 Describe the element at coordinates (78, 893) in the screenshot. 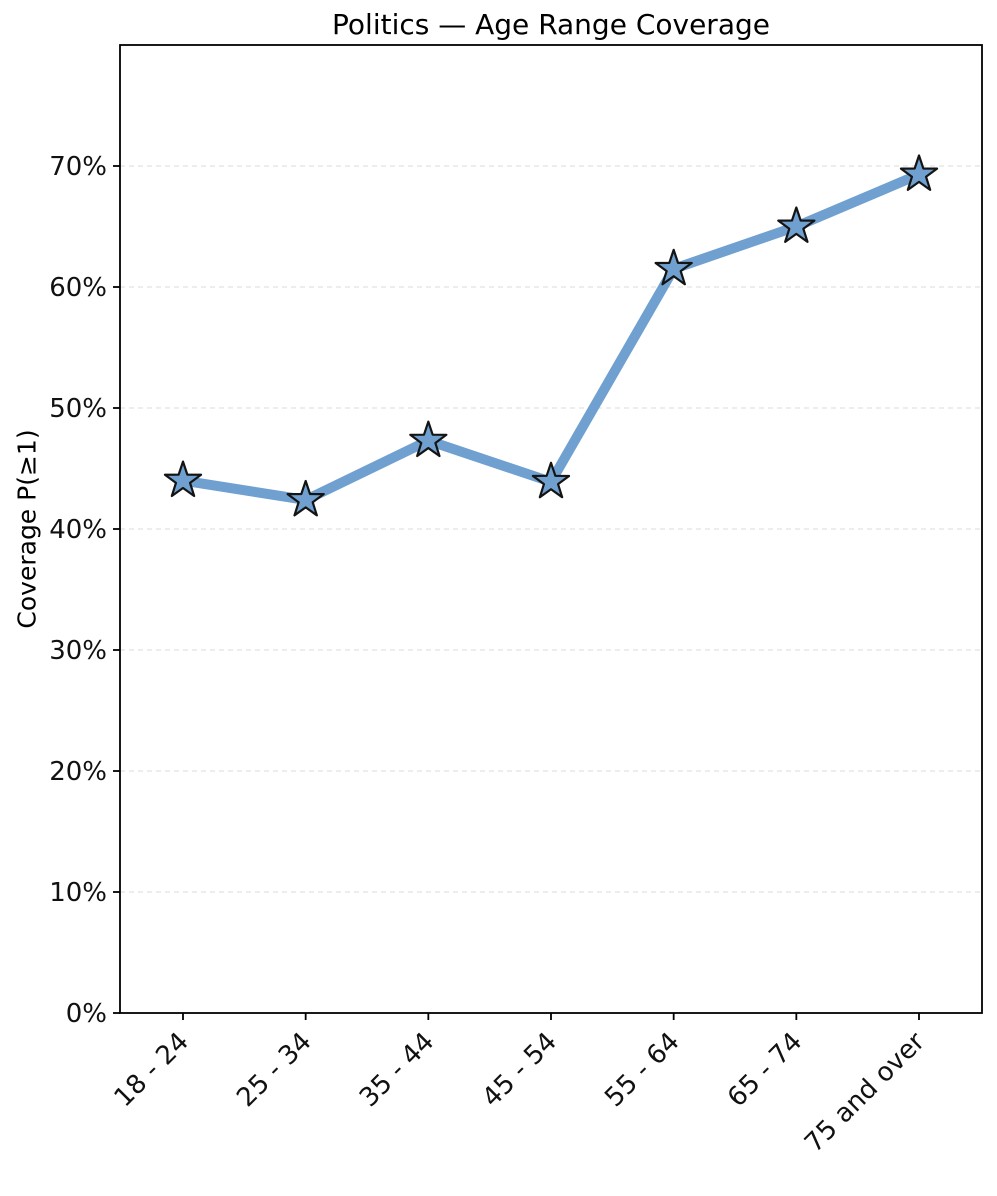

I see `y-tick-label: 10%` at that location.